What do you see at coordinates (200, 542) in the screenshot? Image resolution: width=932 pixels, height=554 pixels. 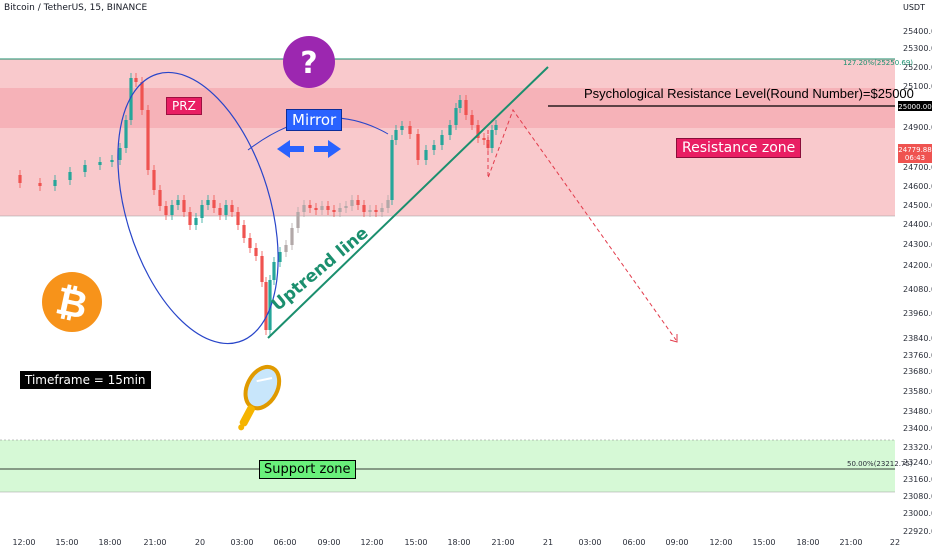 I see `x-tick-label: 20` at bounding box center [200, 542].